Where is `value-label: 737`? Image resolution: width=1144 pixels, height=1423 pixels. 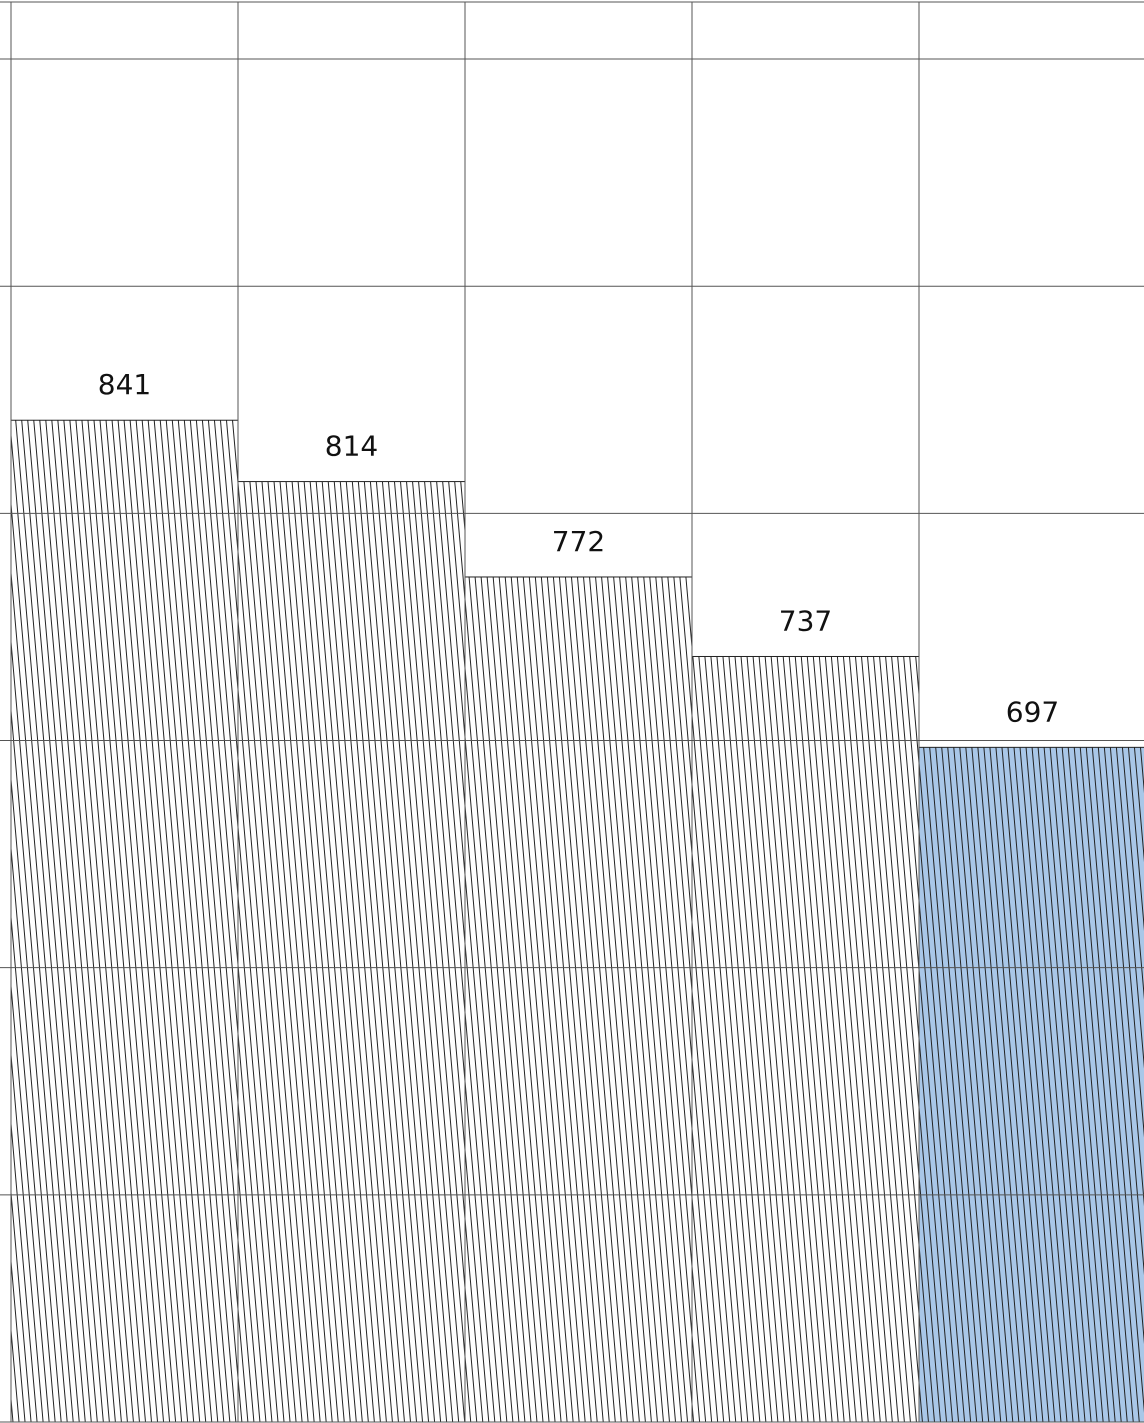
value-label: 737 is located at coordinates (805, 620).